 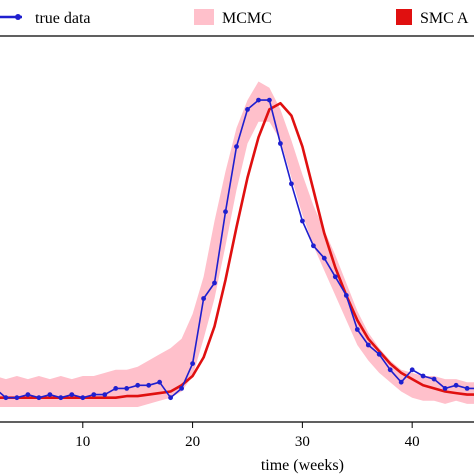 What do you see at coordinates (404, 17) in the screenshot?
I see `legend-smc-swatch` at bounding box center [404, 17].